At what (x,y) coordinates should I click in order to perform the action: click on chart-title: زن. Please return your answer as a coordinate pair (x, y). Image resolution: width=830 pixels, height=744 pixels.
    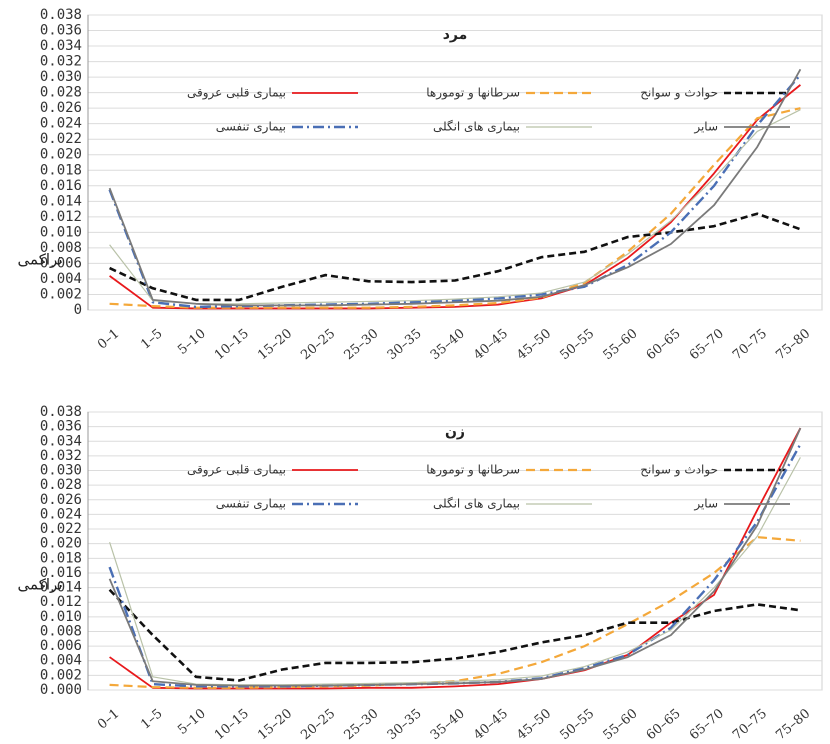
    Looking at the image, I should click on (455, 432).